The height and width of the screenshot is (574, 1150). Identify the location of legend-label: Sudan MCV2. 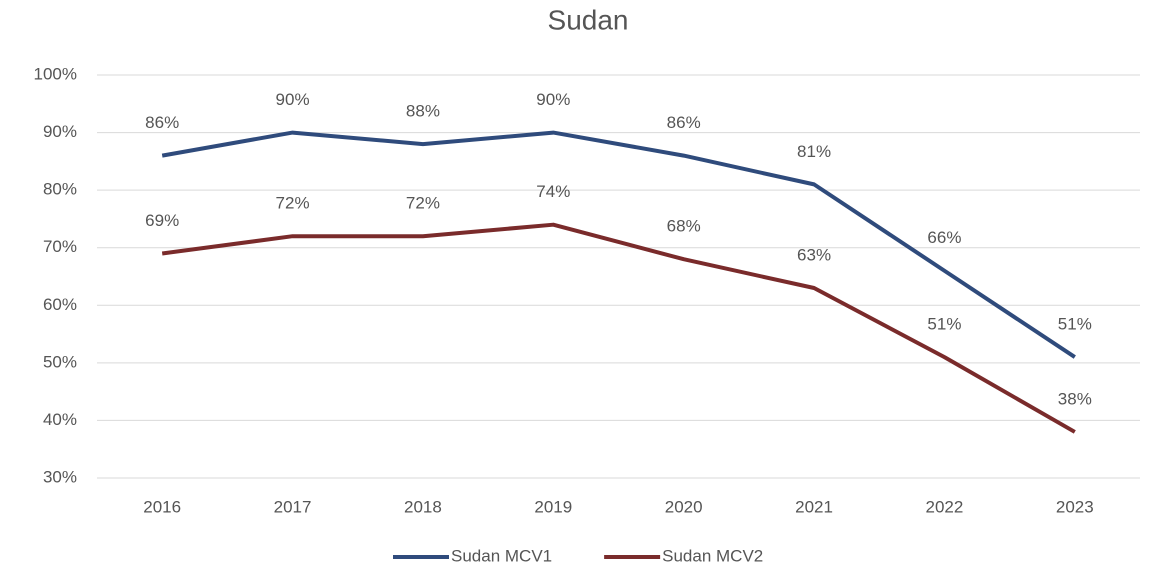
(712, 555).